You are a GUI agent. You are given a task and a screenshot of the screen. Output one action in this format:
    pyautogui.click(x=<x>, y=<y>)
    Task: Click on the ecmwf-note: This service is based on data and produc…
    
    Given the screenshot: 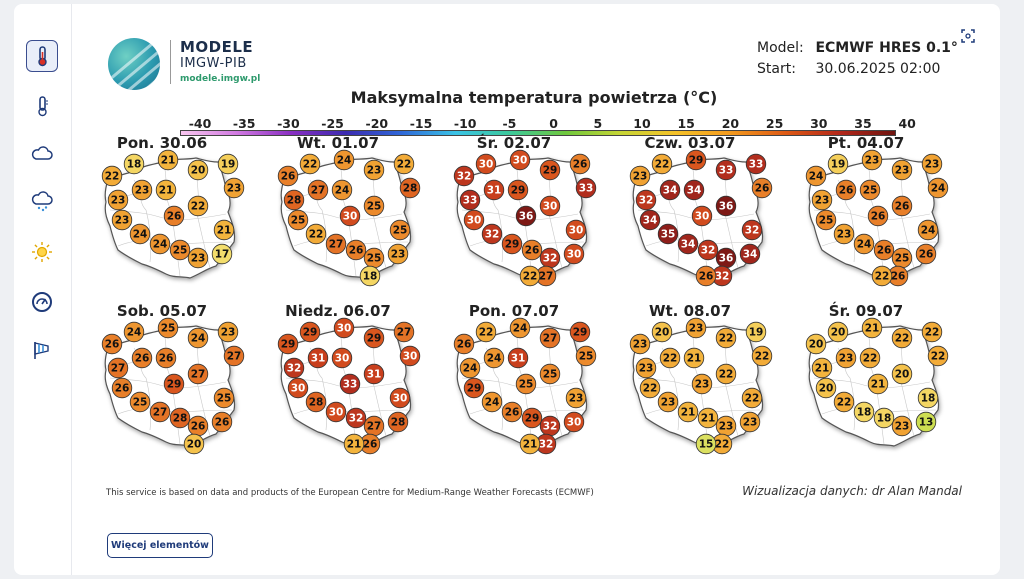 What is the action you would take?
    pyautogui.click(x=350, y=493)
    